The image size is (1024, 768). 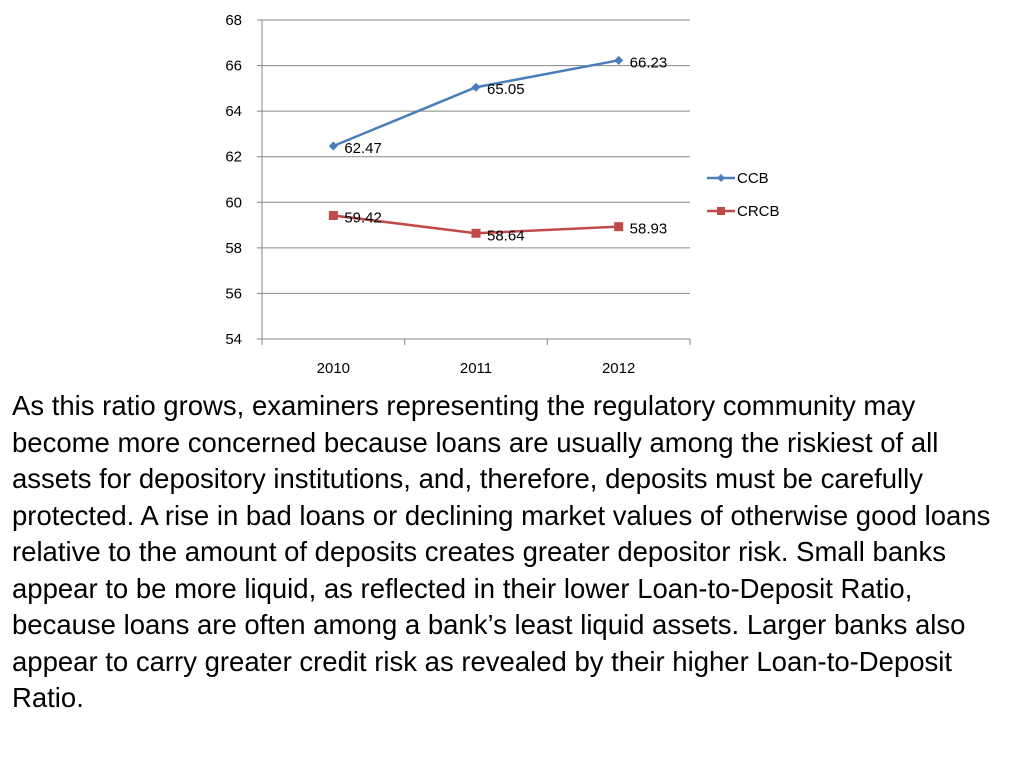 What do you see at coordinates (506, 89) in the screenshot?
I see `data-label: 65.05` at bounding box center [506, 89].